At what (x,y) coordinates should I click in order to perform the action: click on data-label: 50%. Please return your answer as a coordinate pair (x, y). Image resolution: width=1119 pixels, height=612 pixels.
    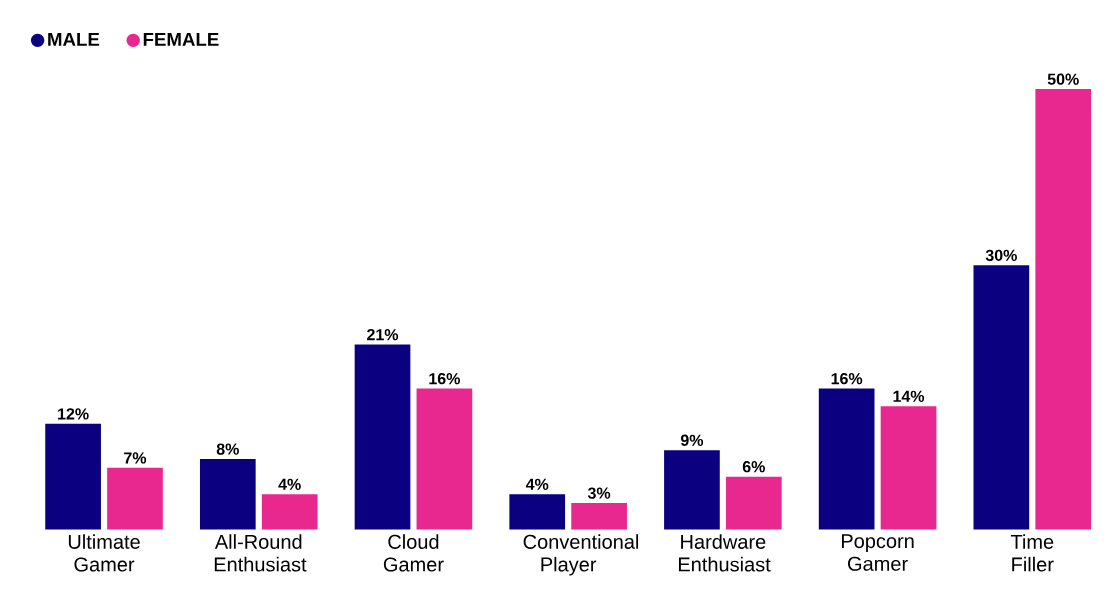
    Looking at the image, I should click on (1063, 79).